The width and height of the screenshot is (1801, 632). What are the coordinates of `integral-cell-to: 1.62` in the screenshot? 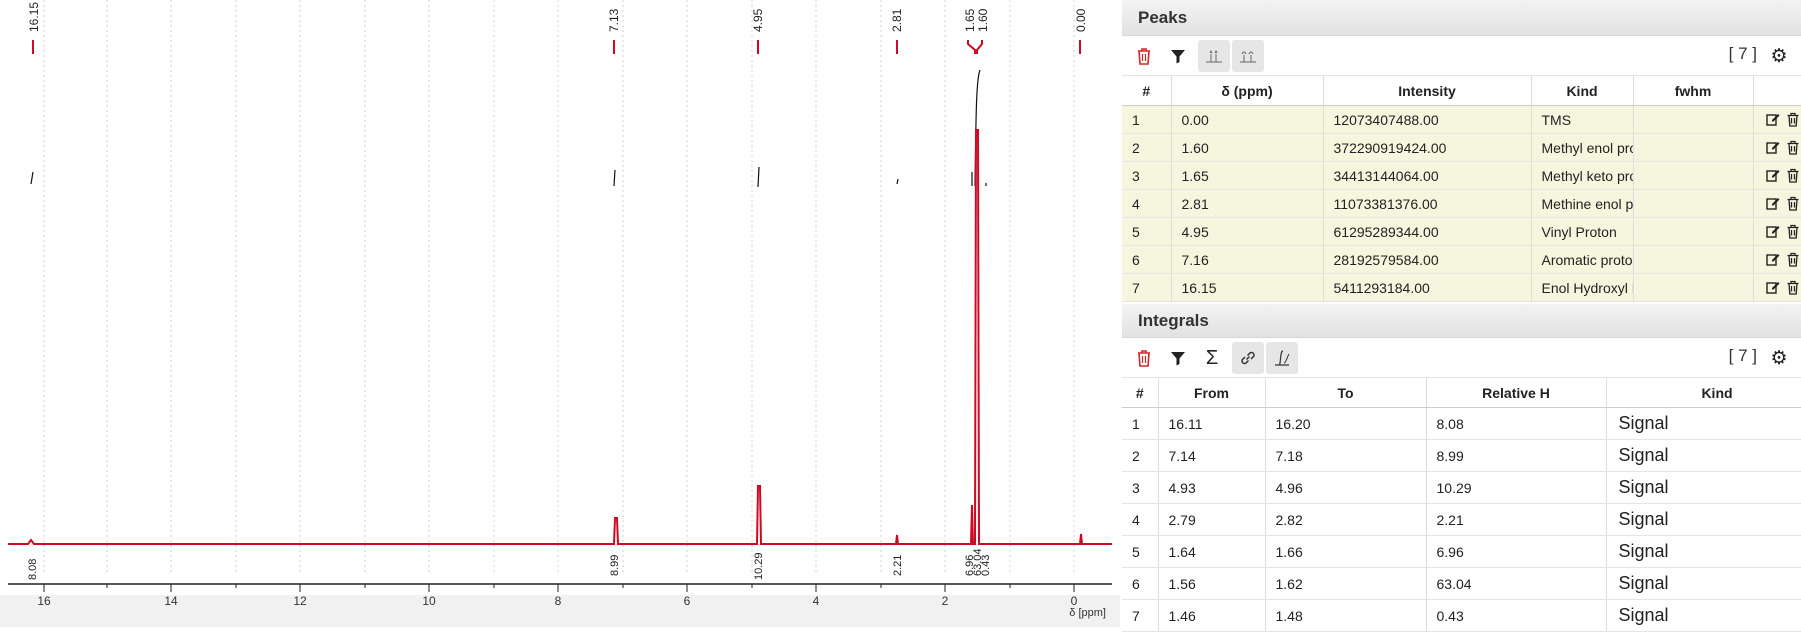 It's located at (1346, 583).